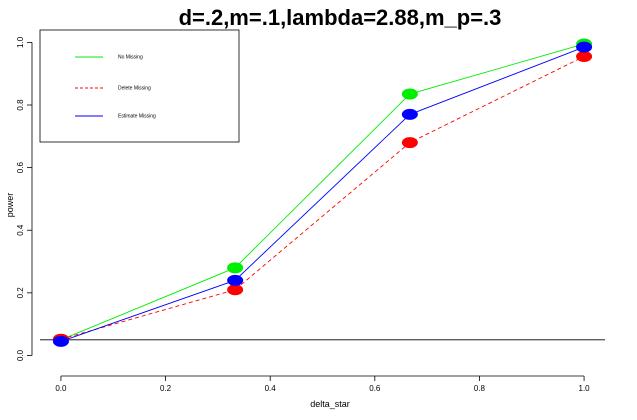 The height and width of the screenshot is (420, 637). I want to click on chart-title: d=.2,m=.1,lambda=2.88,m_p=.3, so click(340, 17).